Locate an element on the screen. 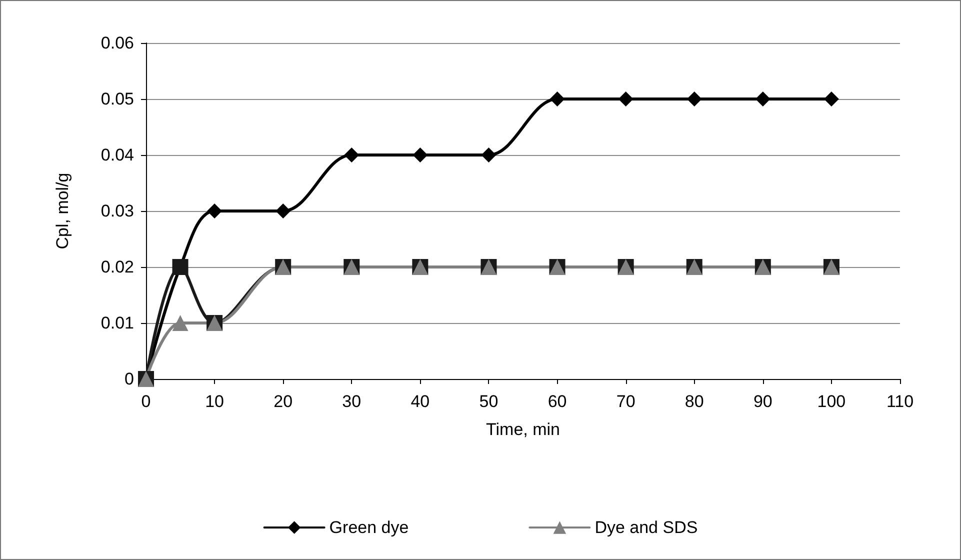 The height and width of the screenshot is (560, 961). x-tick-label: 0 is located at coordinates (146, 401).